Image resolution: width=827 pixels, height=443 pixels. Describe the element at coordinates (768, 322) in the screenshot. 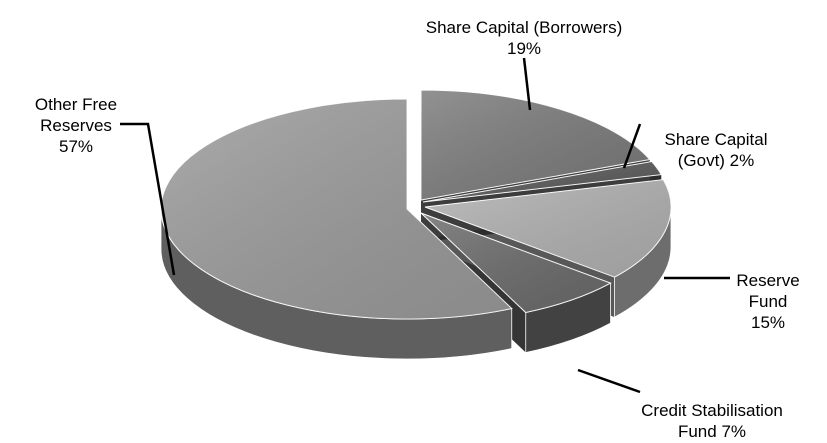

I see `slice-label-3-line-3: 15%` at that location.